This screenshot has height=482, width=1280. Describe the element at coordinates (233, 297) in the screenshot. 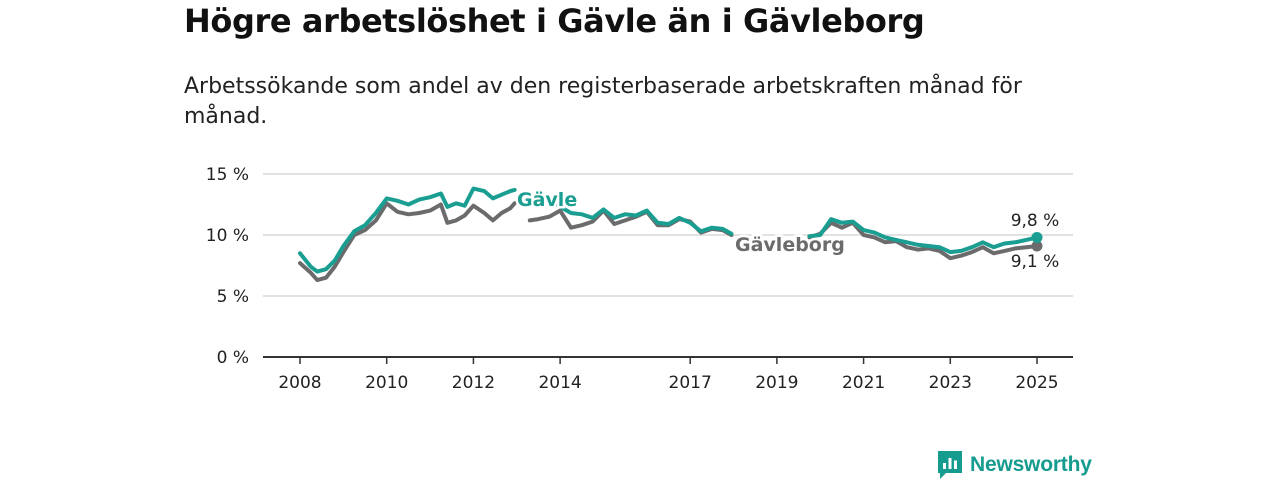

I see `y-tick-label: 5 %` at that location.